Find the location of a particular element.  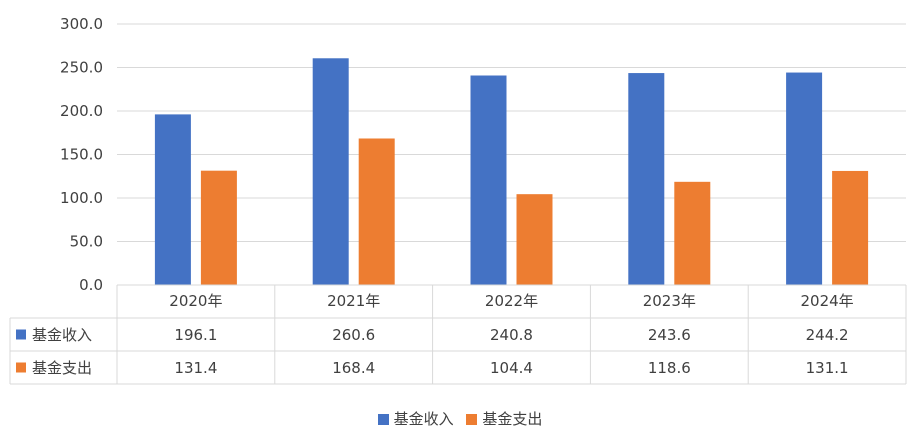

table-series-label-expense: 基金支出 is located at coordinates (62, 368).